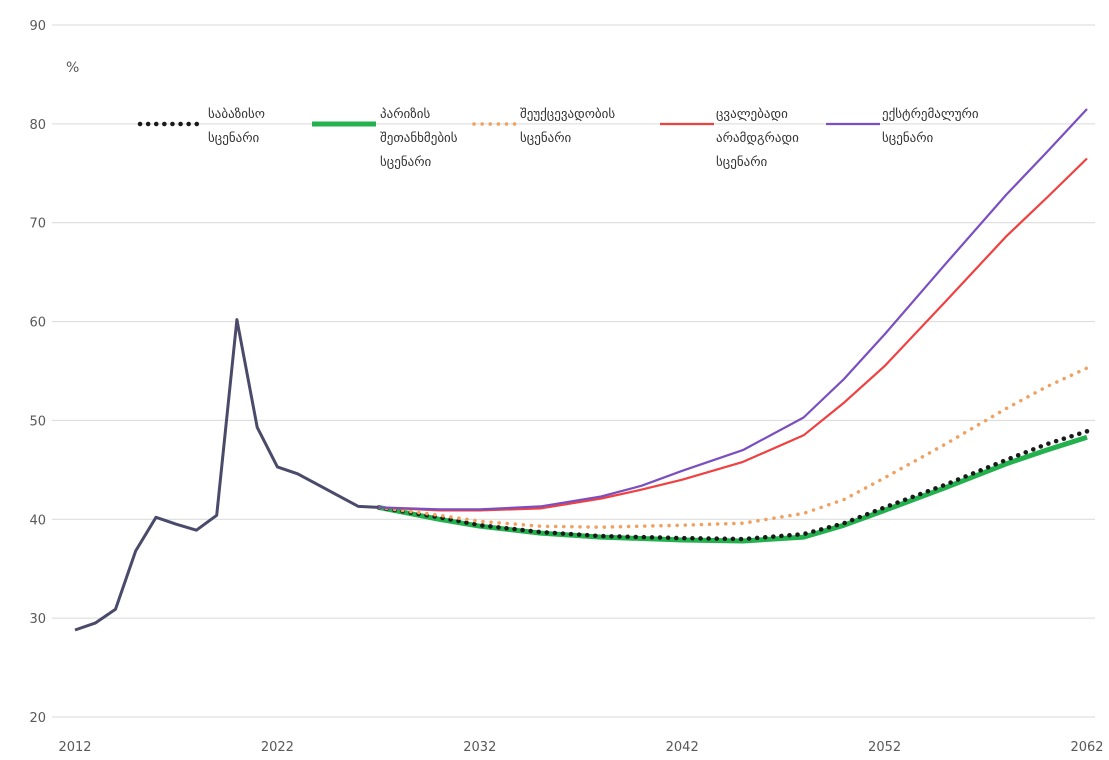  I want to click on y-axis-unit-label: %, so click(72, 68).